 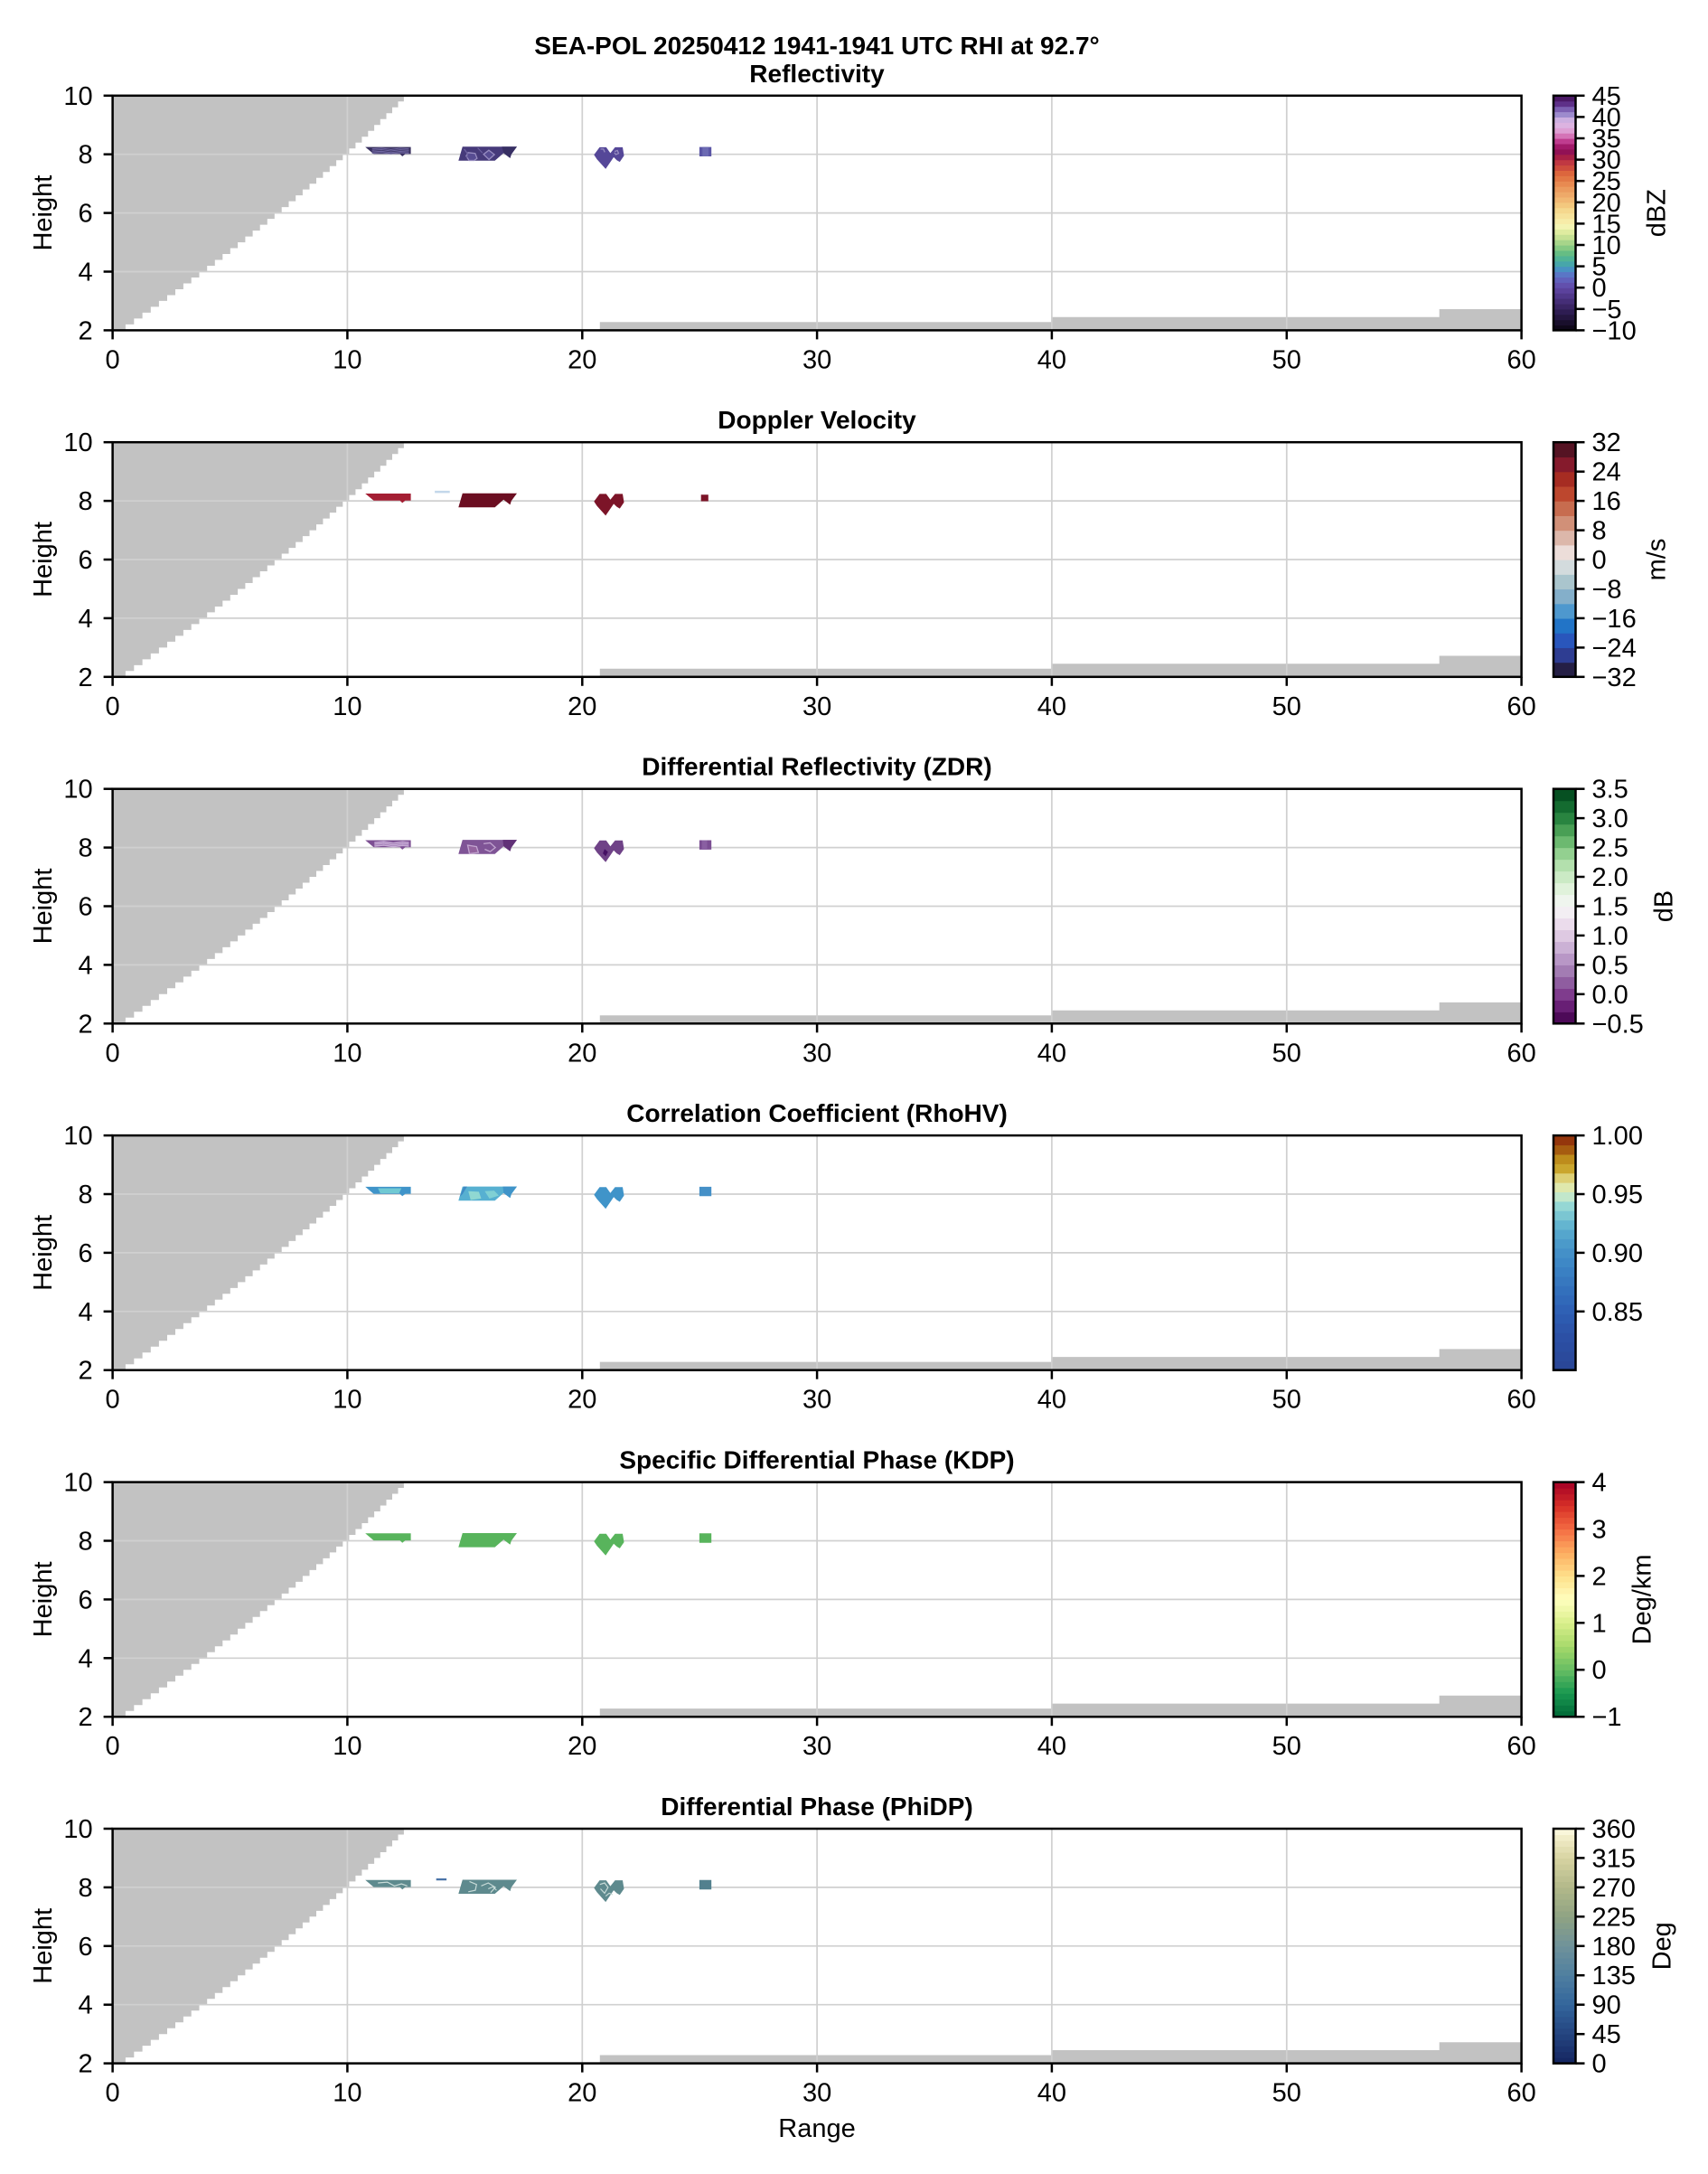 What do you see at coordinates (1607, 590) in the screenshot?
I see `svg-text: −8` at bounding box center [1607, 590].